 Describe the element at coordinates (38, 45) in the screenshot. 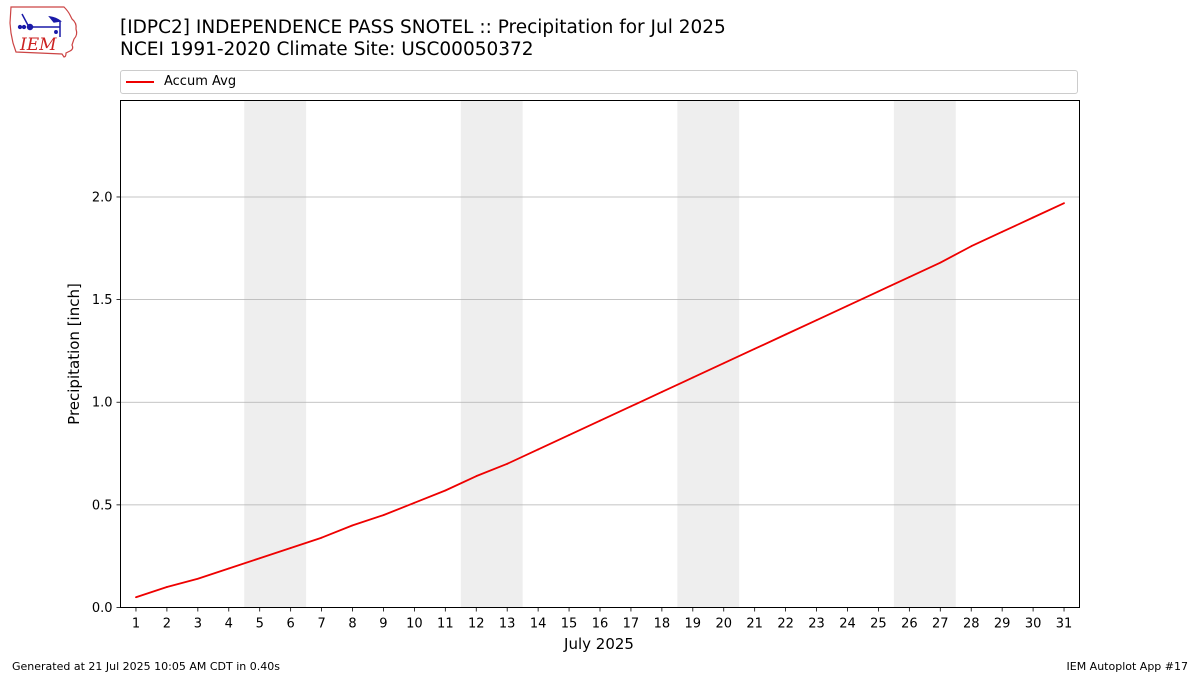

I see `logo-text: IEM` at that location.